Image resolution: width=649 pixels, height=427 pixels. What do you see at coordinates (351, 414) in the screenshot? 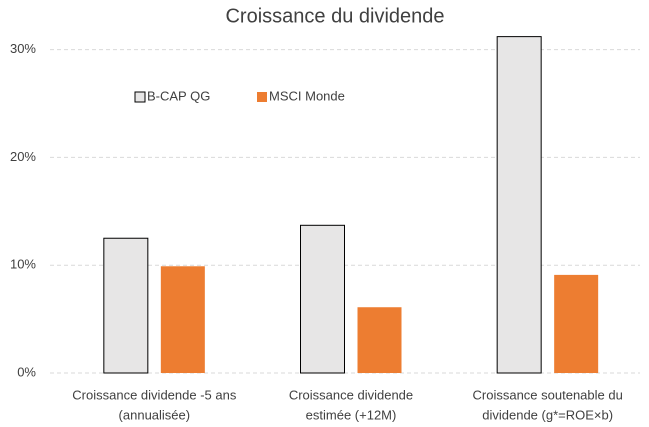
I see `x-tick-label: estimée (+12M)` at bounding box center [351, 414].